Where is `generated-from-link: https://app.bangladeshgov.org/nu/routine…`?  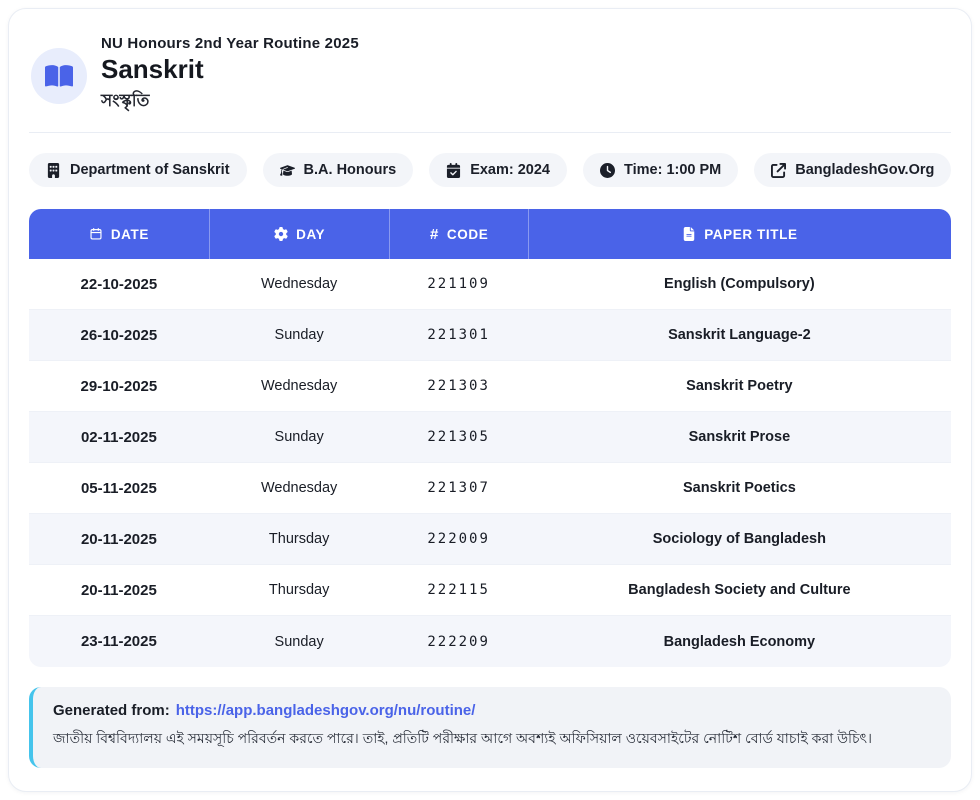 generated-from-link: https://app.bangladeshgov.org/nu/routine… is located at coordinates (325, 710).